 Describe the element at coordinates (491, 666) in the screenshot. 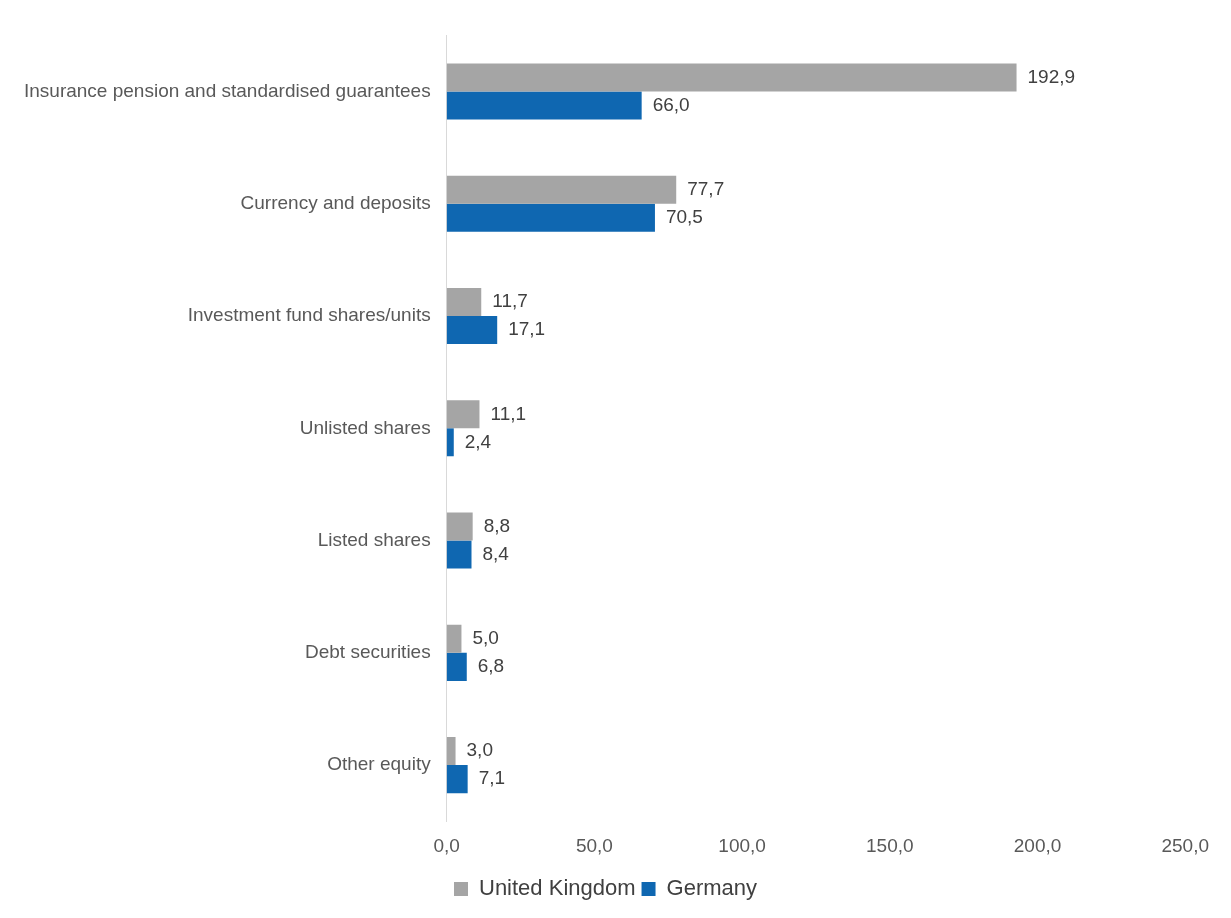

I see `data-label: 6,8` at that location.